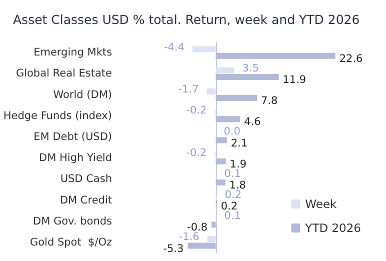 Image resolution: width=386 pixels, height=261 pixels. What do you see at coordinates (186, 19) in the screenshot?
I see `chart-title: Asset Classes USD % total. Return, week and YTD 2026` at bounding box center [186, 19].